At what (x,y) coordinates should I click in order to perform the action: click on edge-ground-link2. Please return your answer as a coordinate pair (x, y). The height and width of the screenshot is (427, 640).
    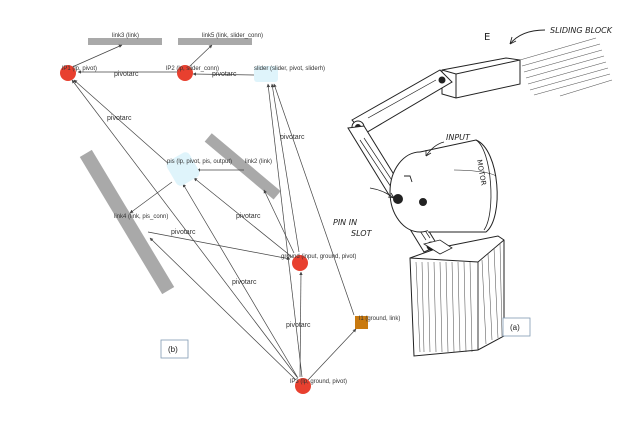
    Looking at the image, I should click on (279, 221).